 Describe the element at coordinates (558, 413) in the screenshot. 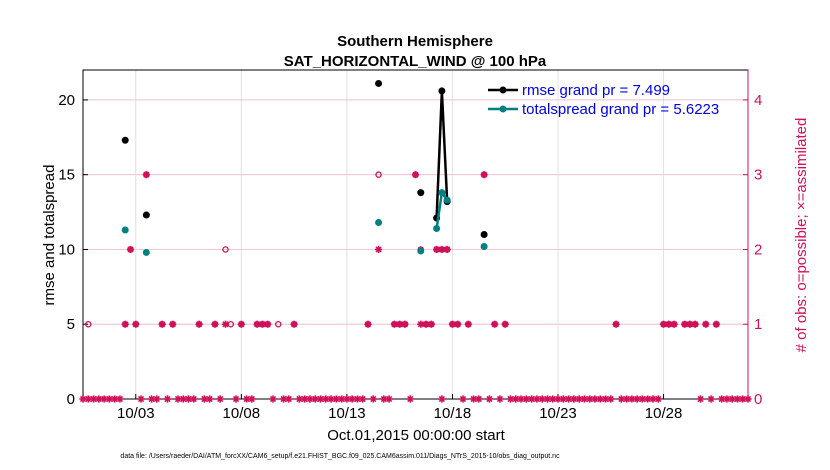

I see `x-tick-label: 10/23` at that location.